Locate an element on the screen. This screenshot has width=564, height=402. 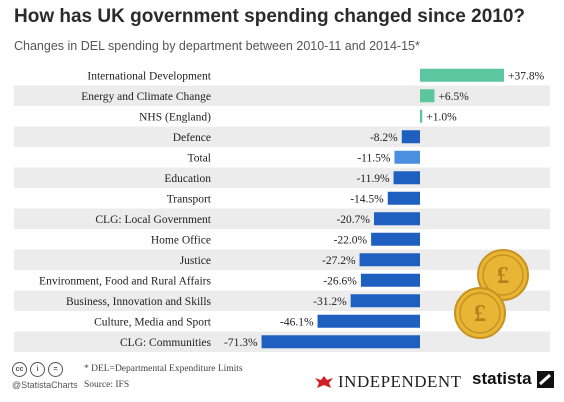
statista-logo: statista is located at coordinates (513, 379).